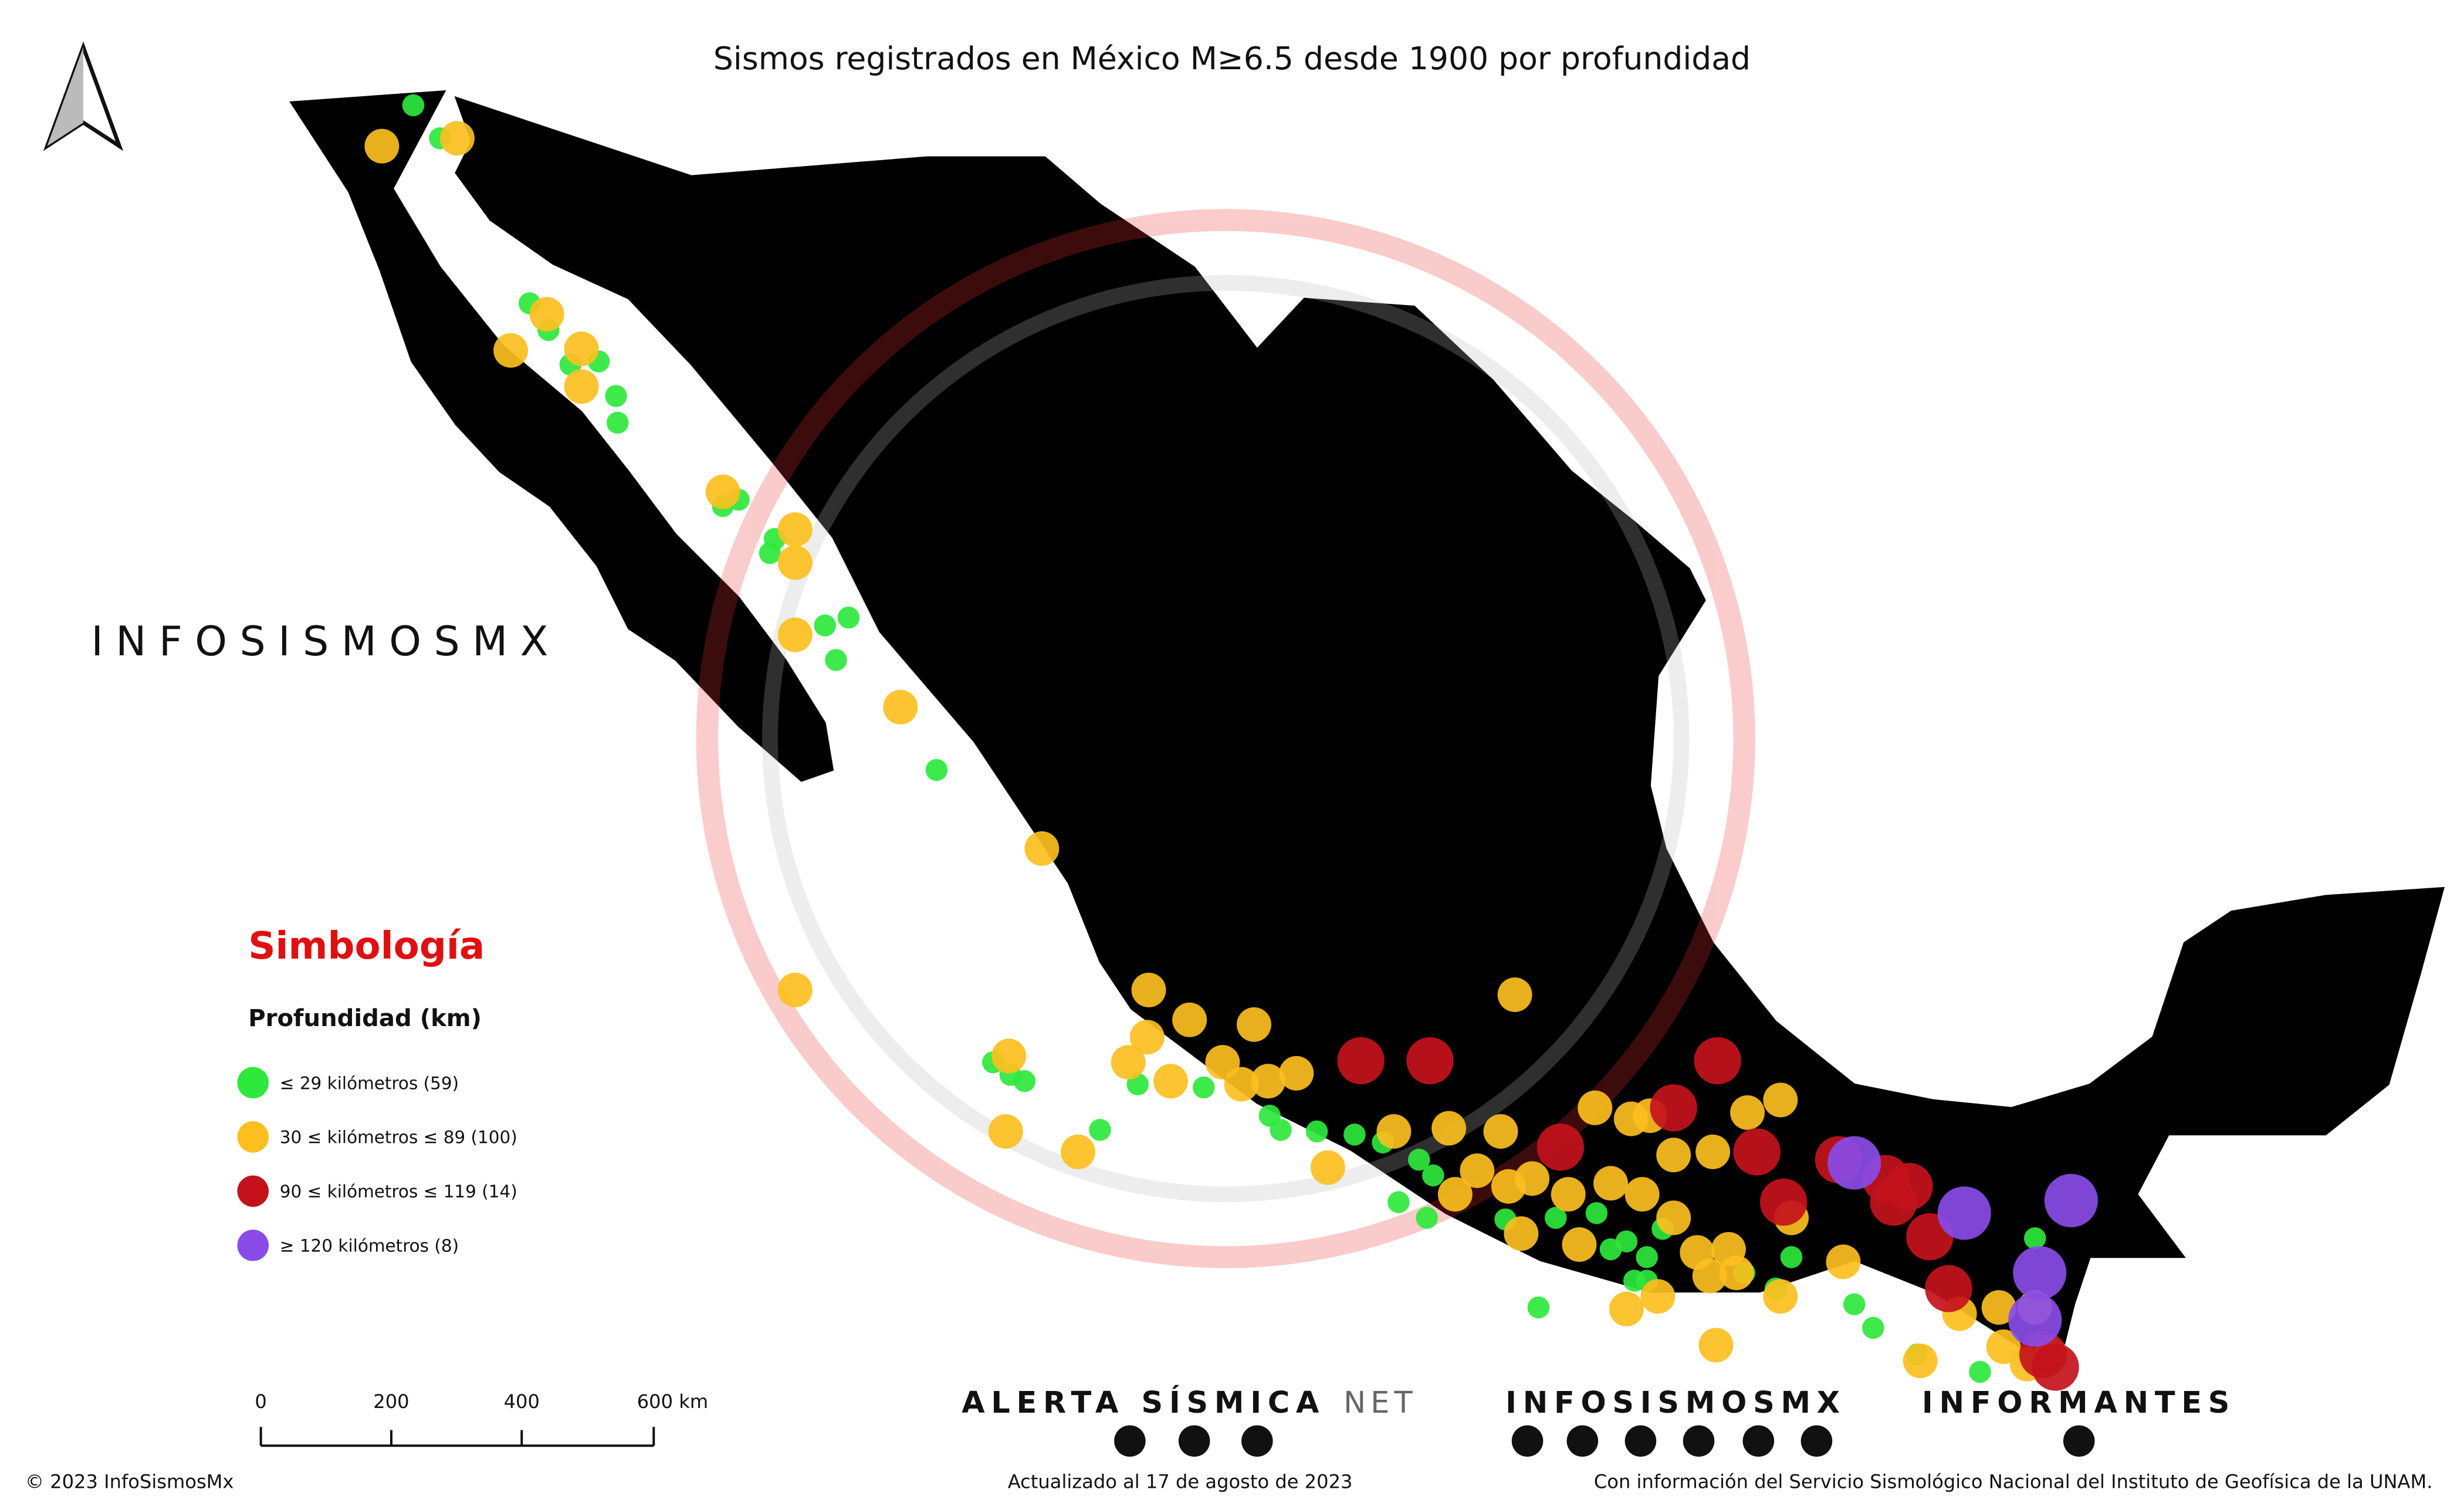 Image resolution: width=2464 pixels, height=1496 pixels. I want to click on informantes-logo: INFORMANTES, so click(2079, 1403).